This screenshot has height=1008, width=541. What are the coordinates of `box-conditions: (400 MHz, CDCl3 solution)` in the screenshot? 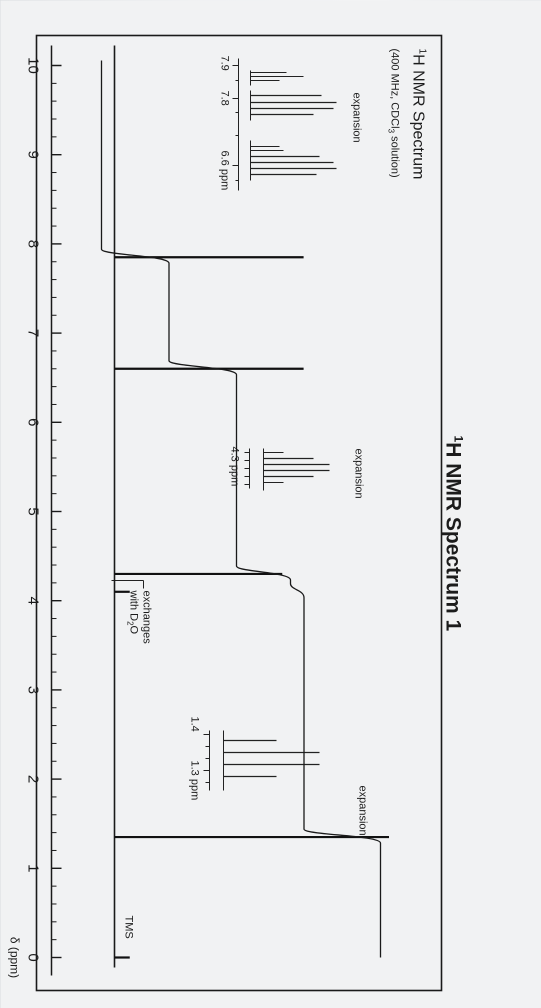 It's located at (393, 112).